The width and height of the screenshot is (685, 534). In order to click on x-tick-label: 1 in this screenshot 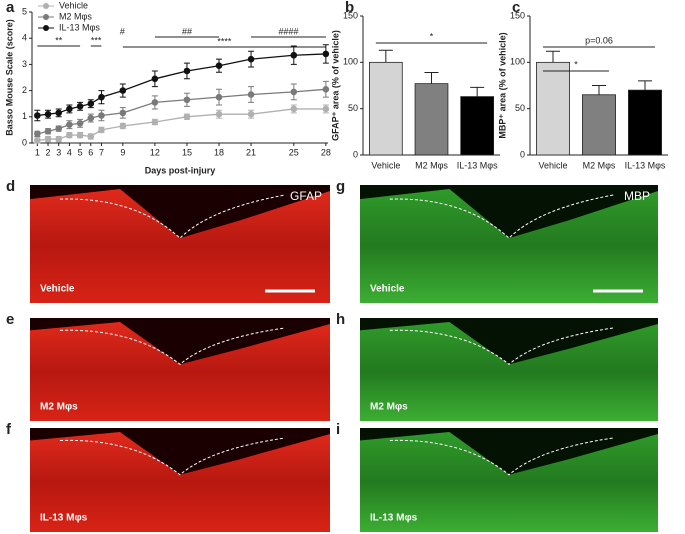, I will do `click(37, 152)`.